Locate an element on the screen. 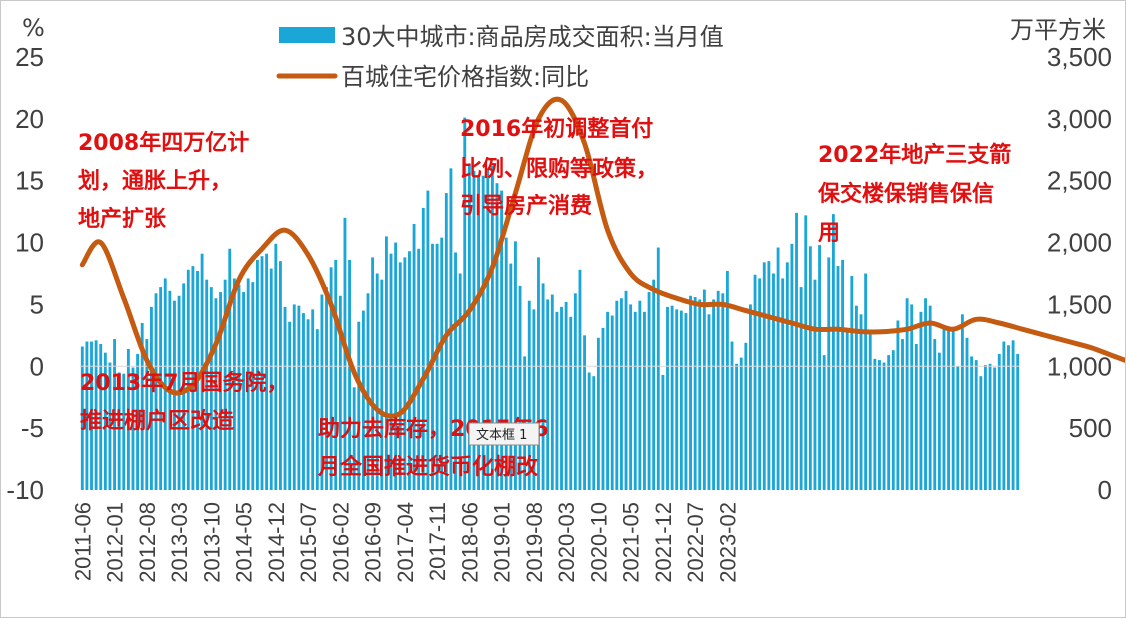  annotation-2015: 助力去库存，2015年6 月全国推进货币化棚改 is located at coordinates (433, 448).